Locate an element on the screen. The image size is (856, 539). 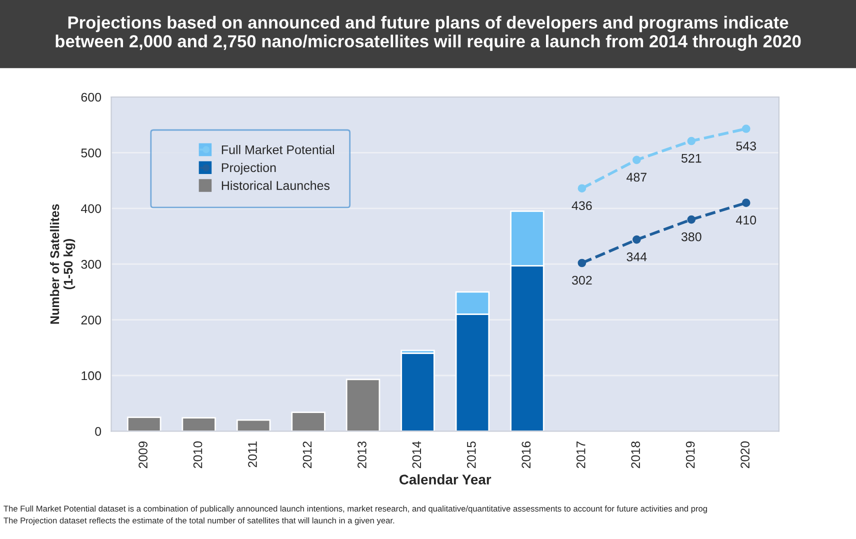
x-tick-label: 2013 is located at coordinates (362, 454).